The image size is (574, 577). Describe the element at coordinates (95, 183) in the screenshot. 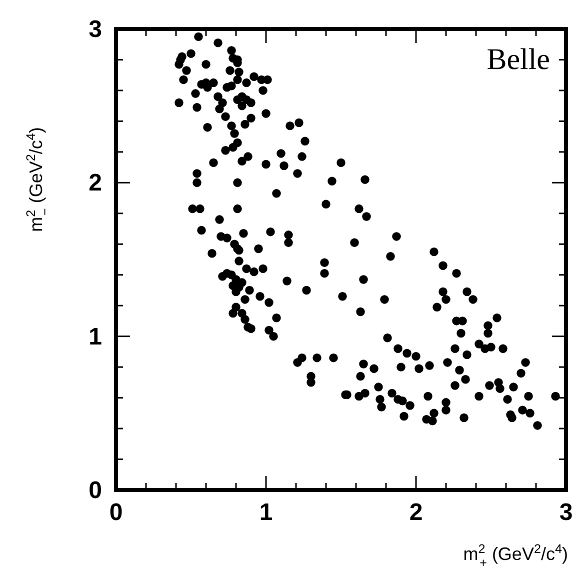

I see `y-tick-label: 2` at that location.